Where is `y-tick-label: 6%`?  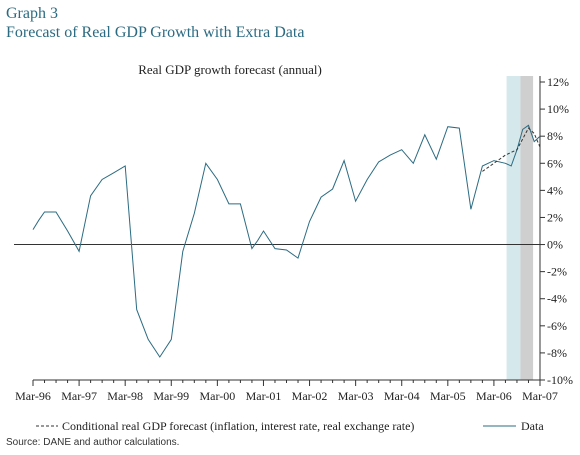 y-tick-label: 6% is located at coordinates (555, 163).